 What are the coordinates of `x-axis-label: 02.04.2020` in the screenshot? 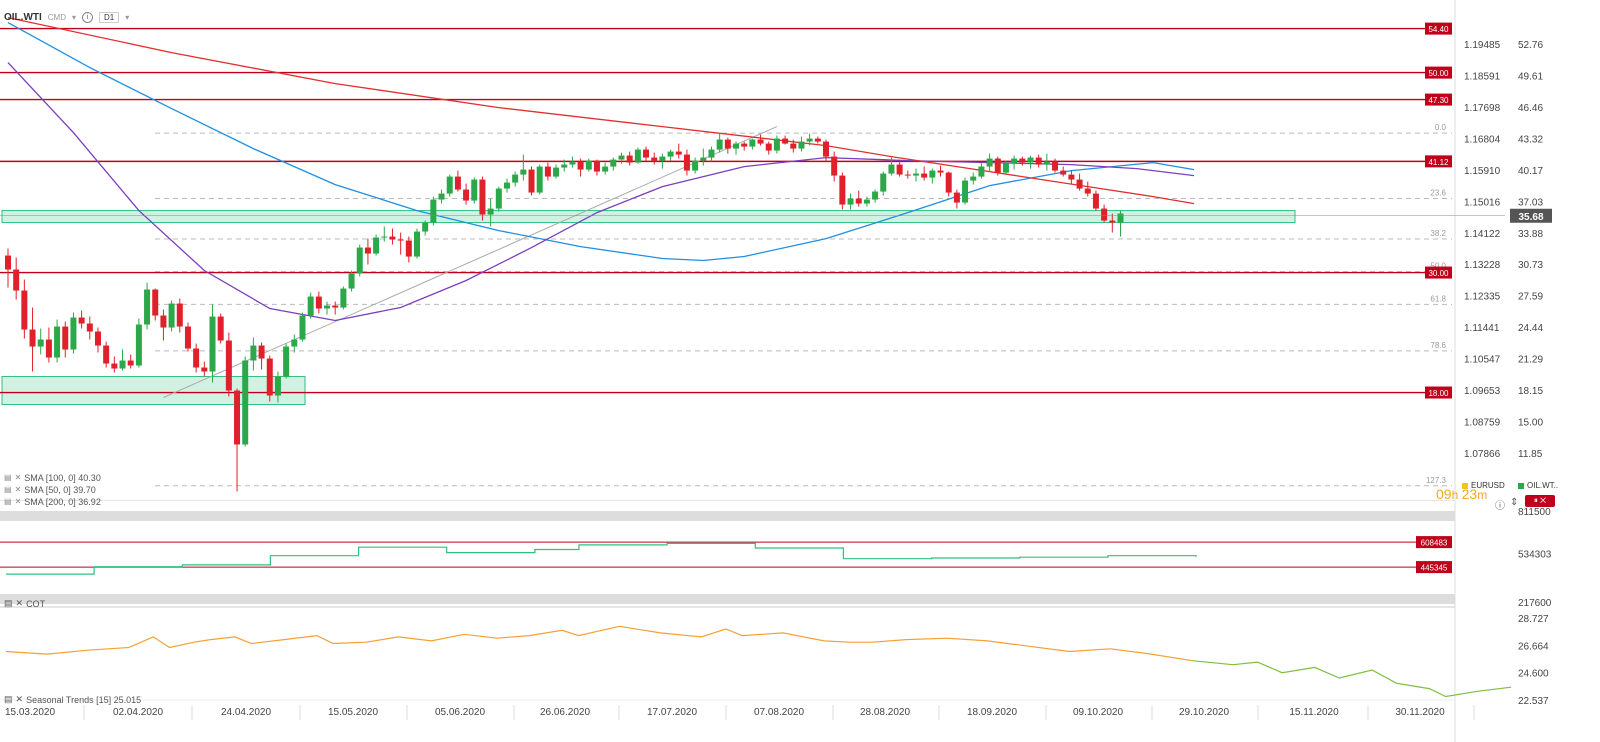 It's located at (138, 712).